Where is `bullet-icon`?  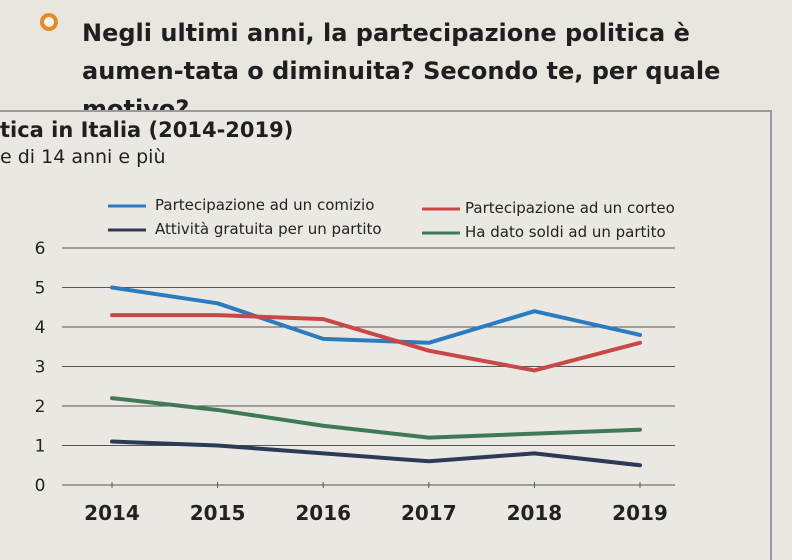 bullet-icon is located at coordinates (49, 22).